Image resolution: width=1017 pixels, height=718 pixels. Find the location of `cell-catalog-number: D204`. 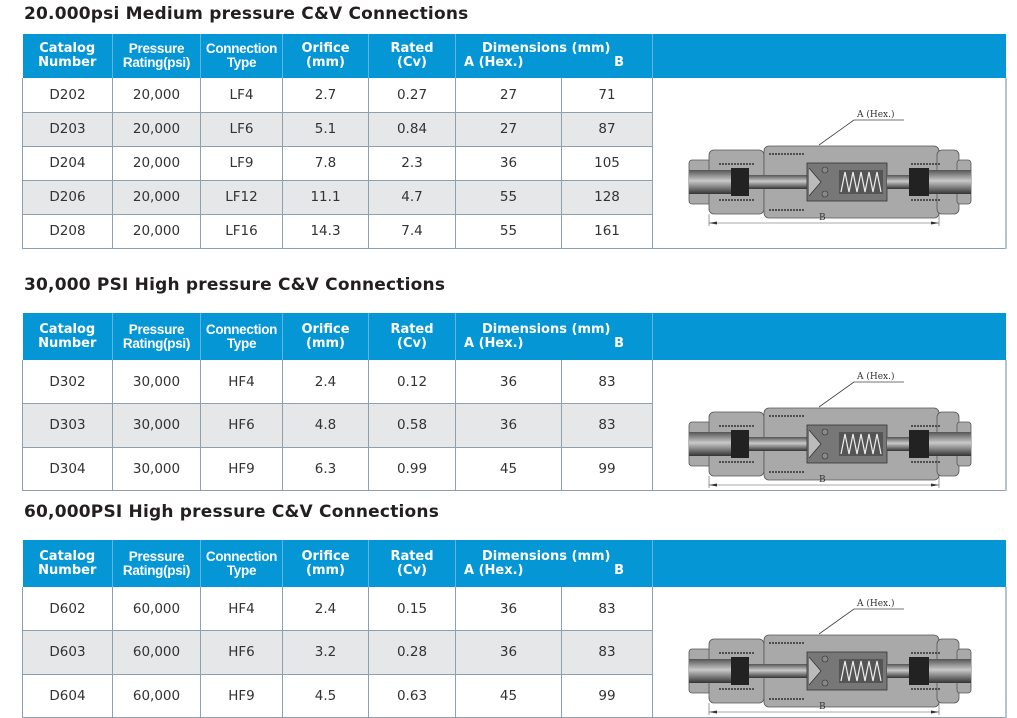

cell-catalog-number: D204 is located at coordinates (67, 163).